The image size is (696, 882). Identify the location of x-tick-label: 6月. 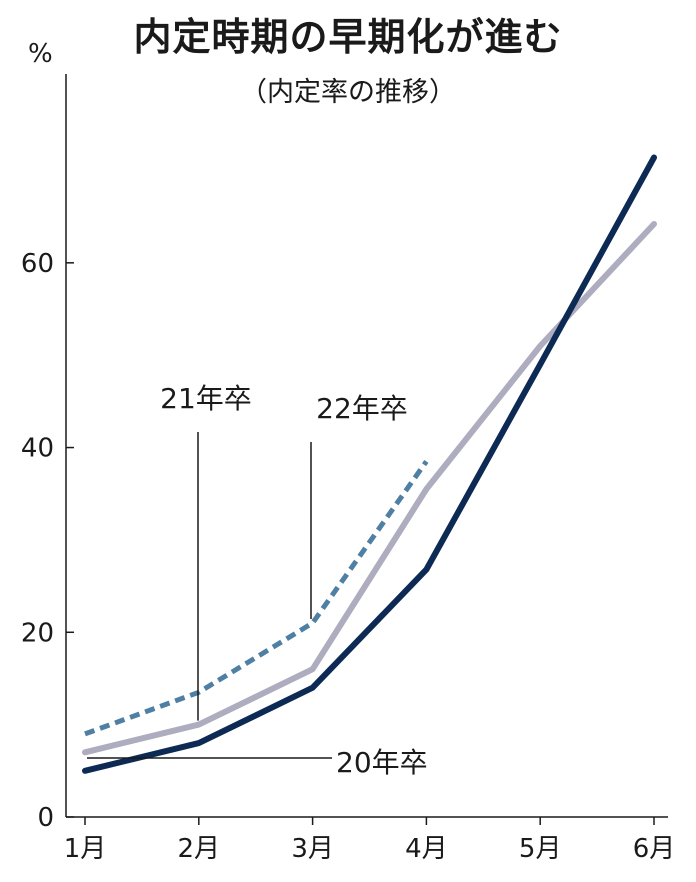
(654, 849).